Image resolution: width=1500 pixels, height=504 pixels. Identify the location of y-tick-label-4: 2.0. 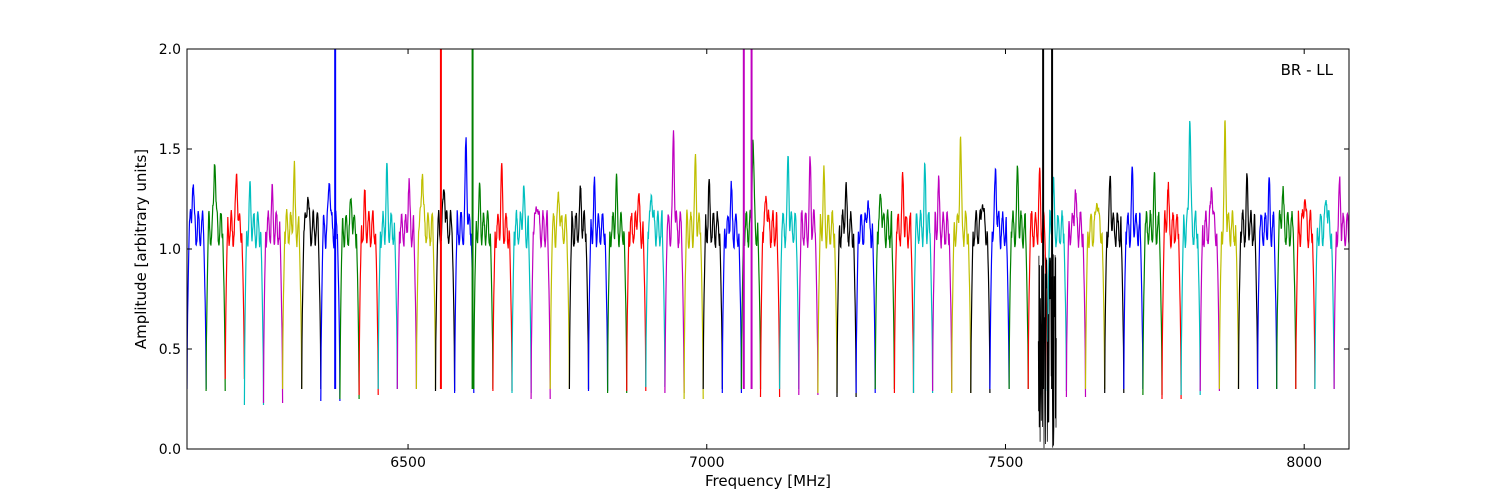
(170, 50).